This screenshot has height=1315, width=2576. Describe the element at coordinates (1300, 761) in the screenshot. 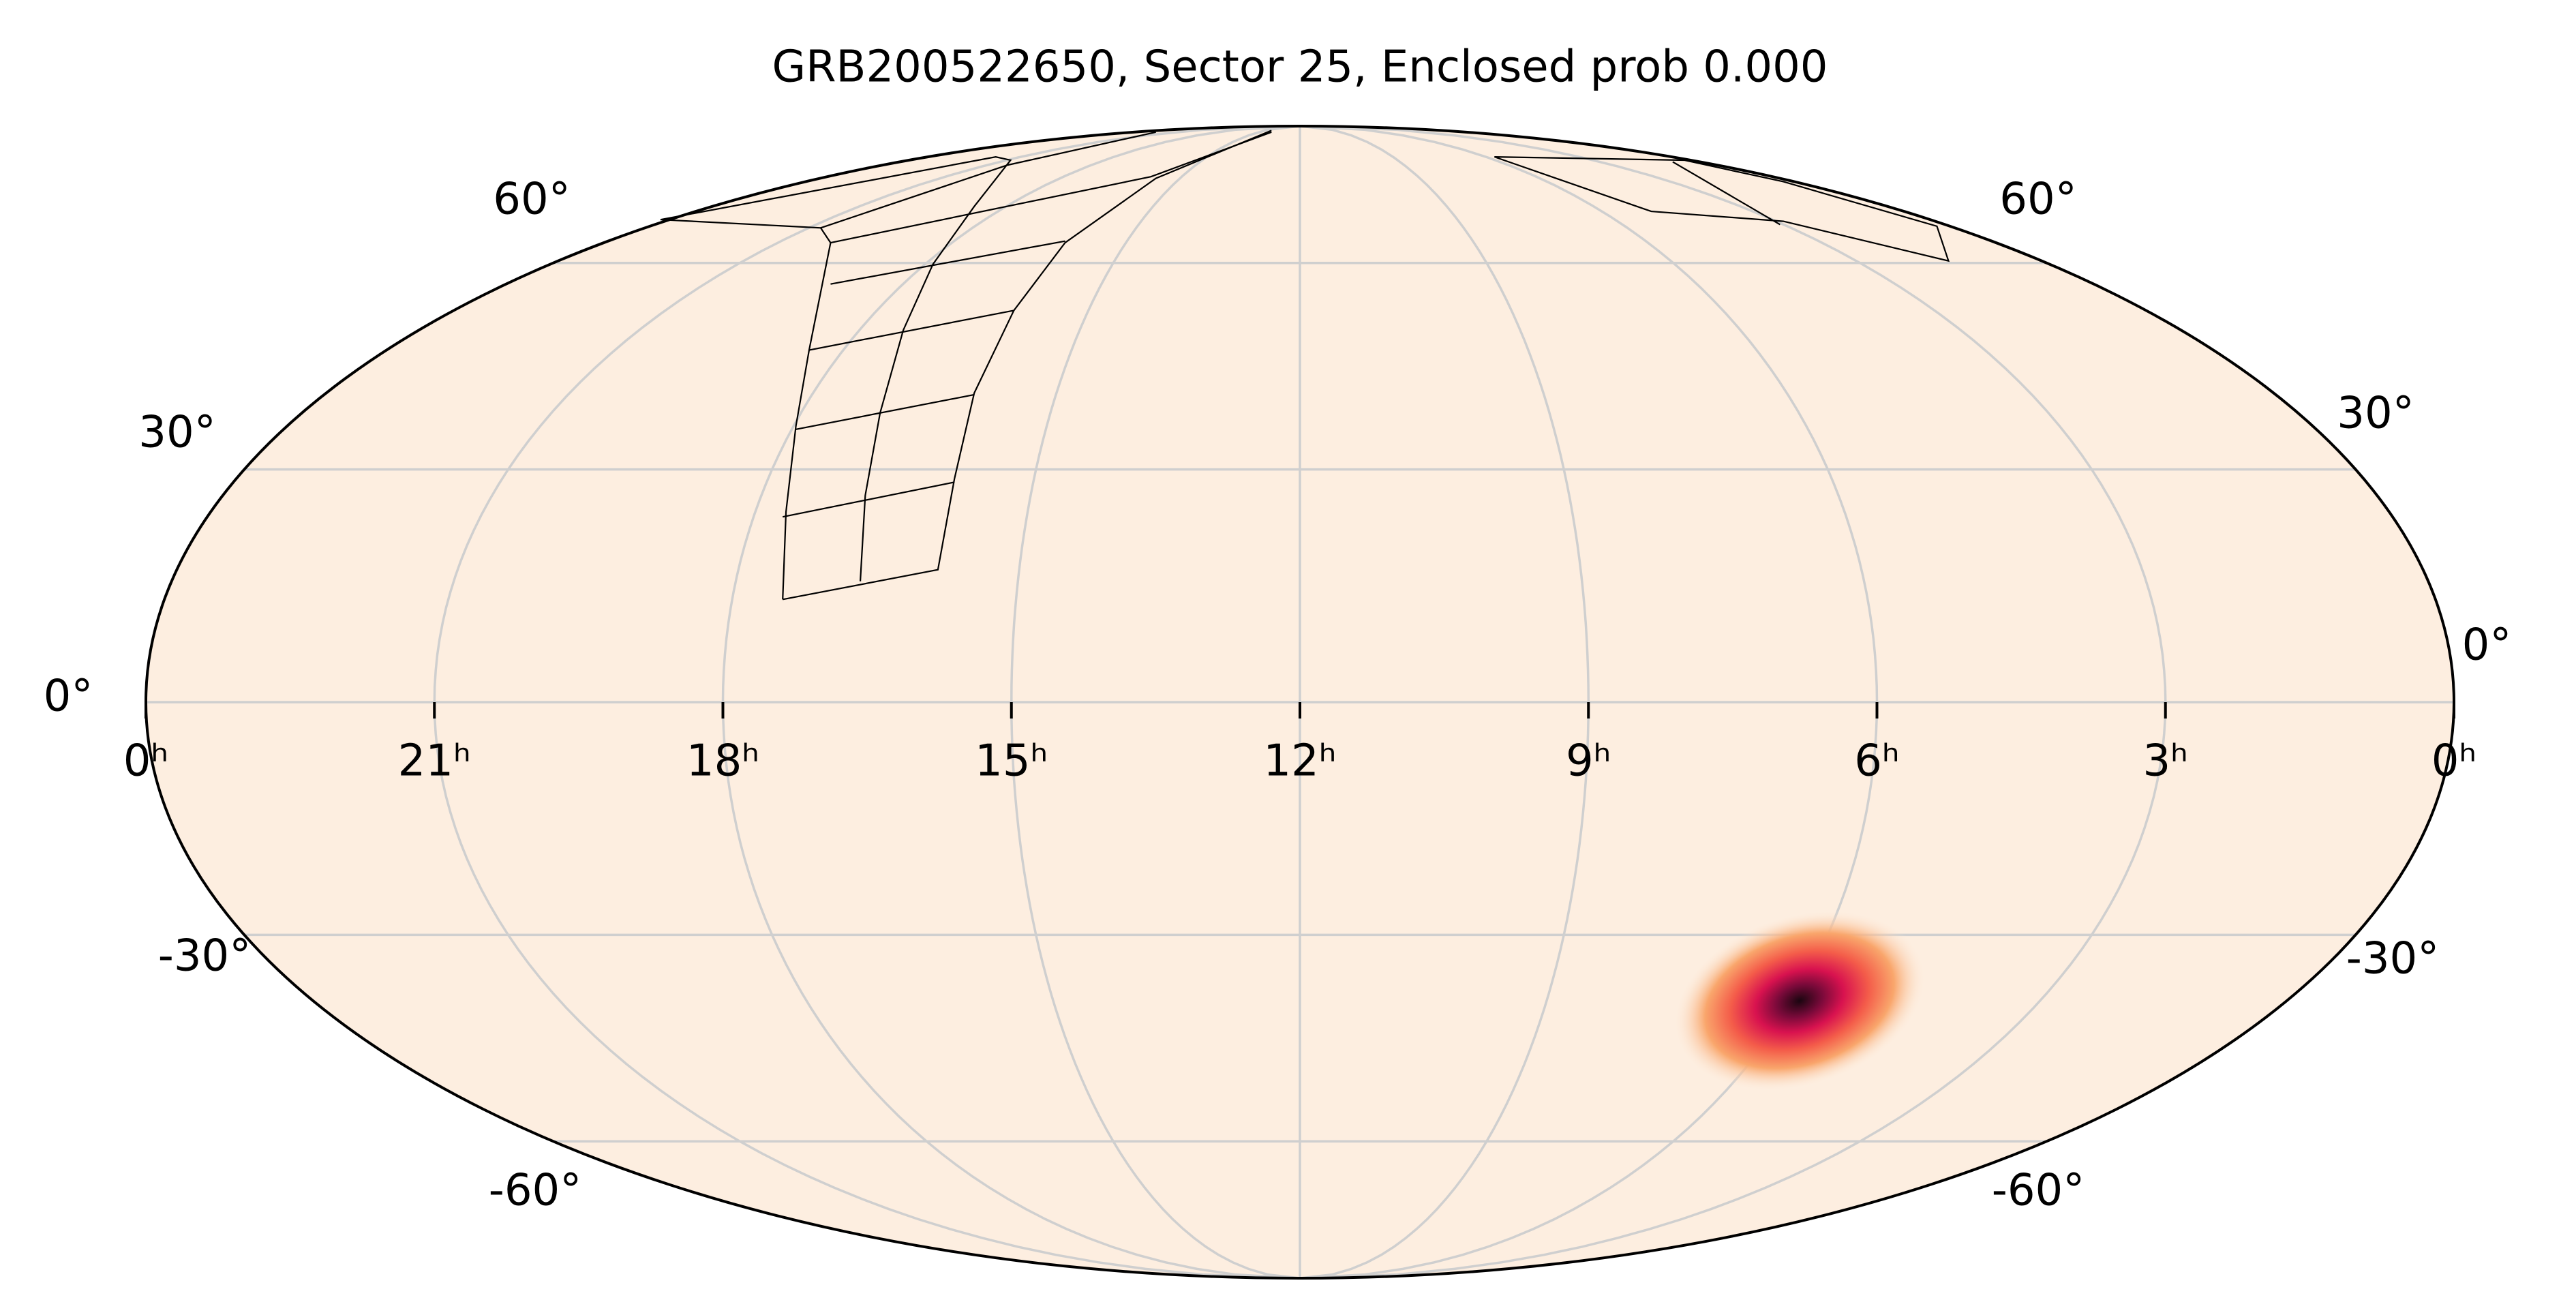

I see `ra-tick-label: 12ʰ` at that location.